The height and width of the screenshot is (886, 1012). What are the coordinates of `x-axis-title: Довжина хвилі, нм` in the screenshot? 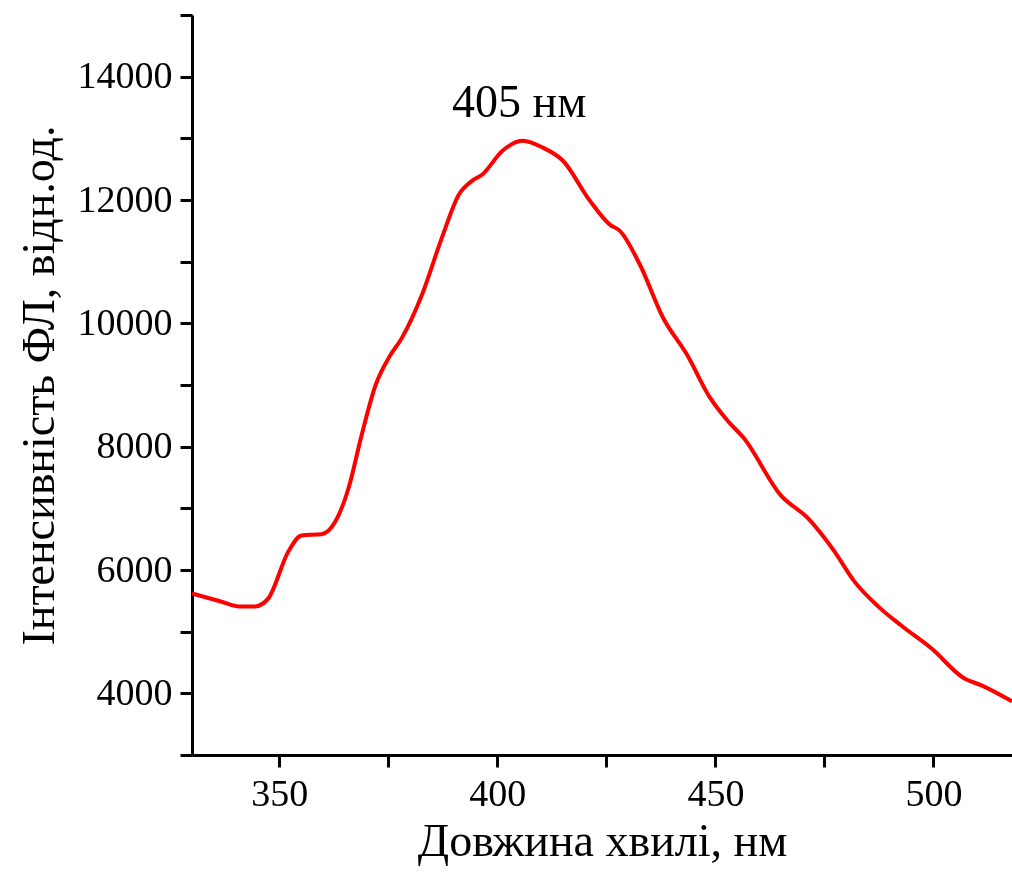 It's located at (602, 840).